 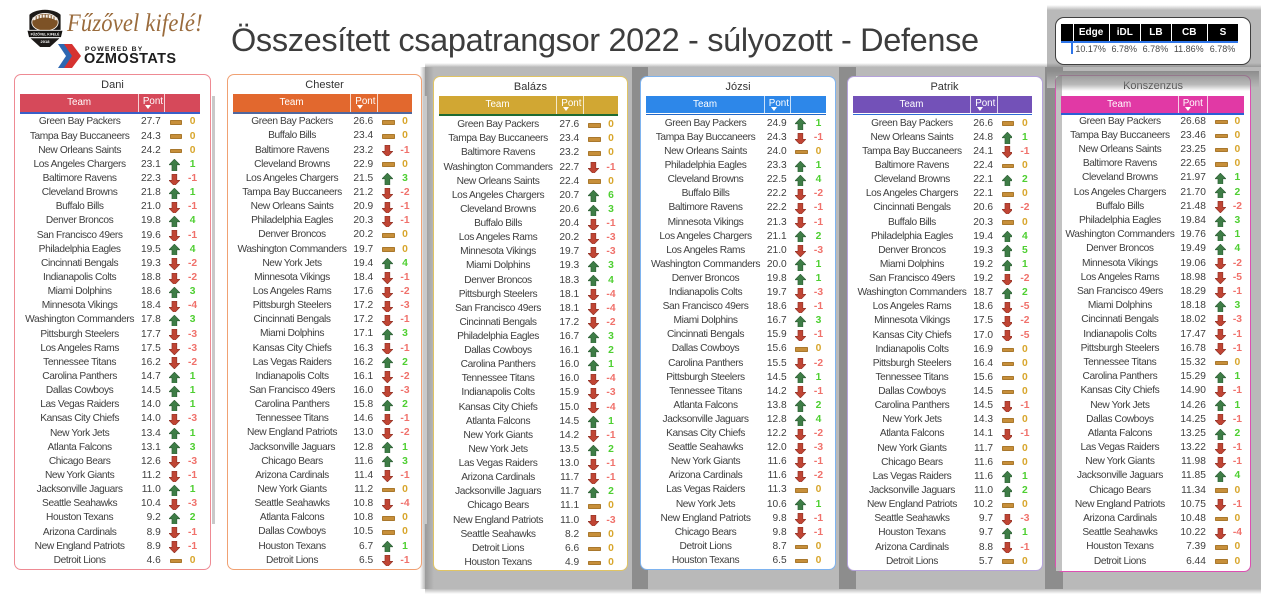 I want to click on svg-text: 2018, so click(x=46, y=41).